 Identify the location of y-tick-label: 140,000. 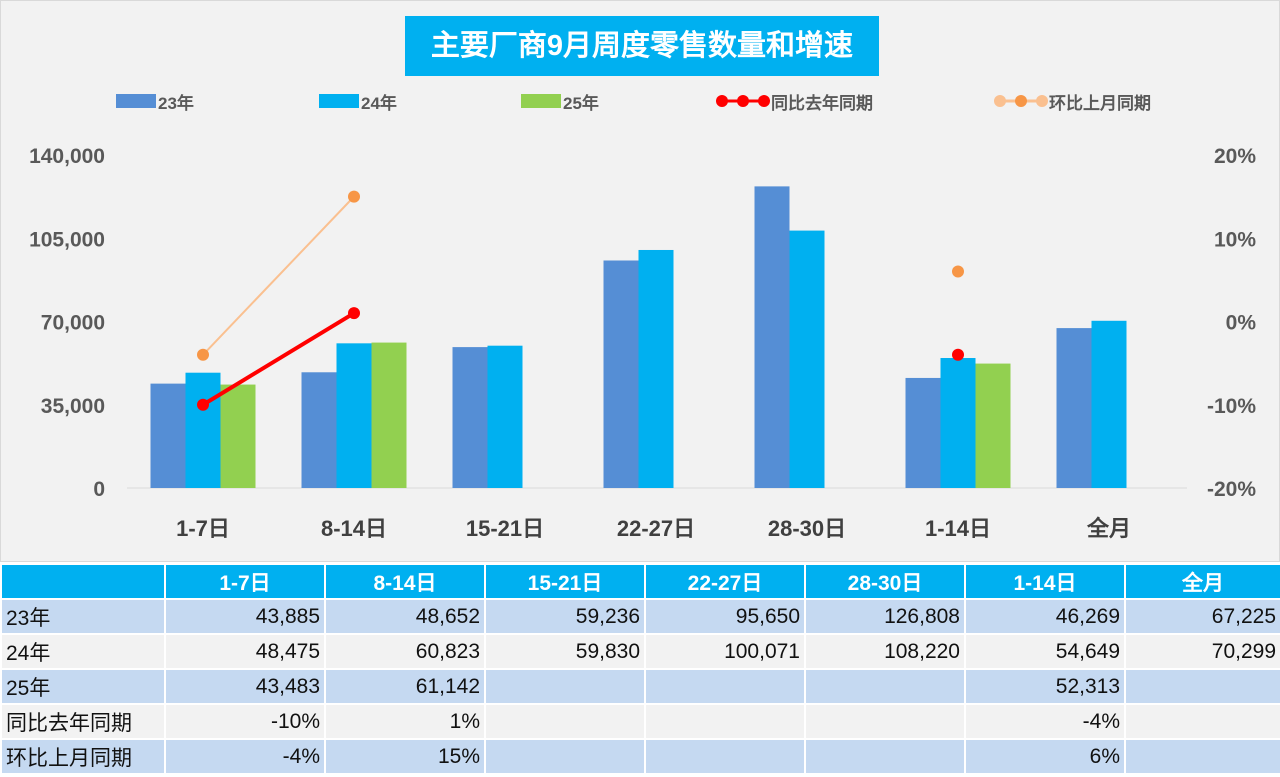
(67, 156).